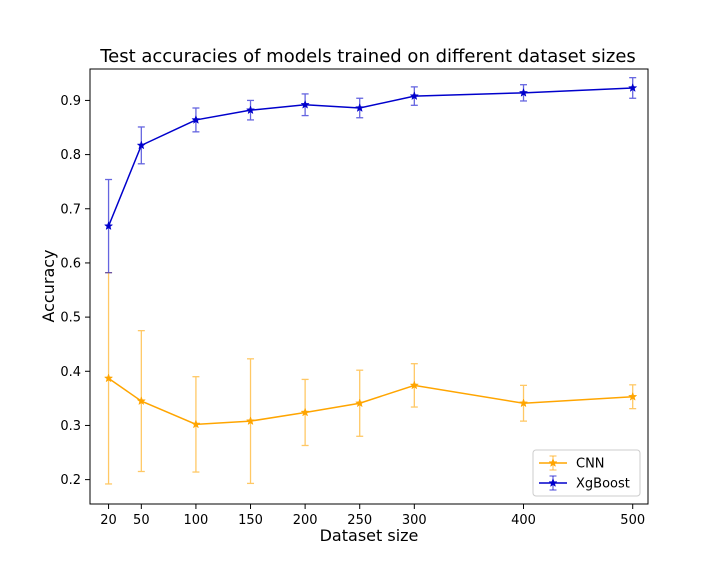 This screenshot has width=720, height=576. What do you see at coordinates (370, 401) in the screenshot?
I see `series-line` at bounding box center [370, 401].